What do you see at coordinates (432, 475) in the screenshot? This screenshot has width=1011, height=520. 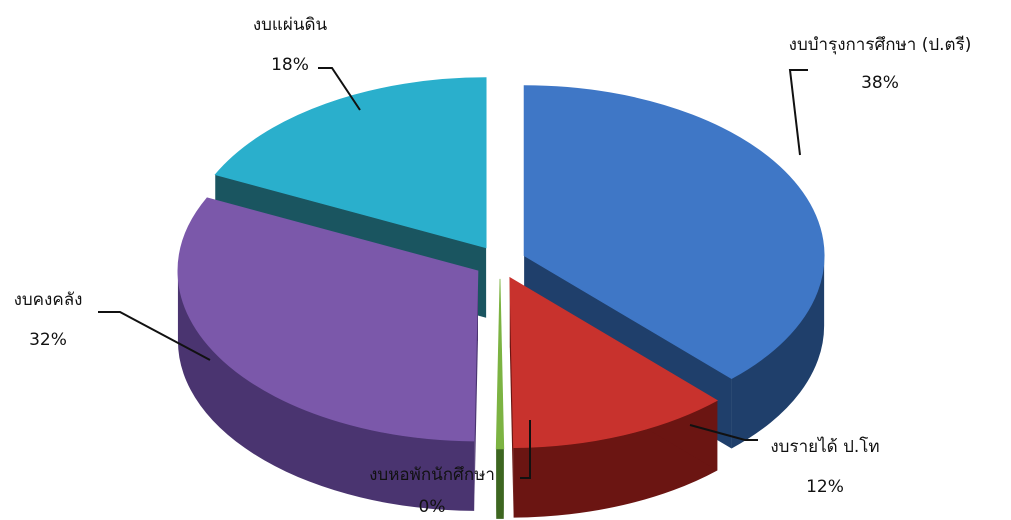 I see `slice-label-name-2: งบหอพักนักศึกษา` at bounding box center [432, 475].